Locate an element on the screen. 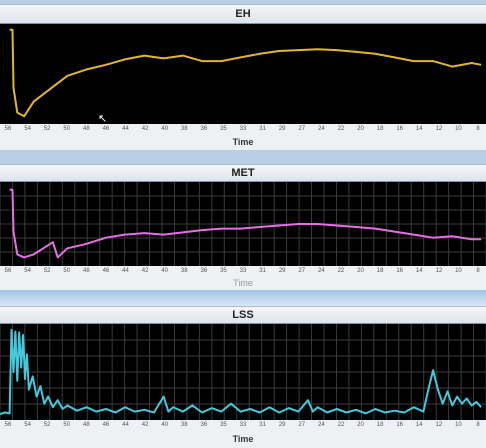  top-gap is located at coordinates (243, 2).